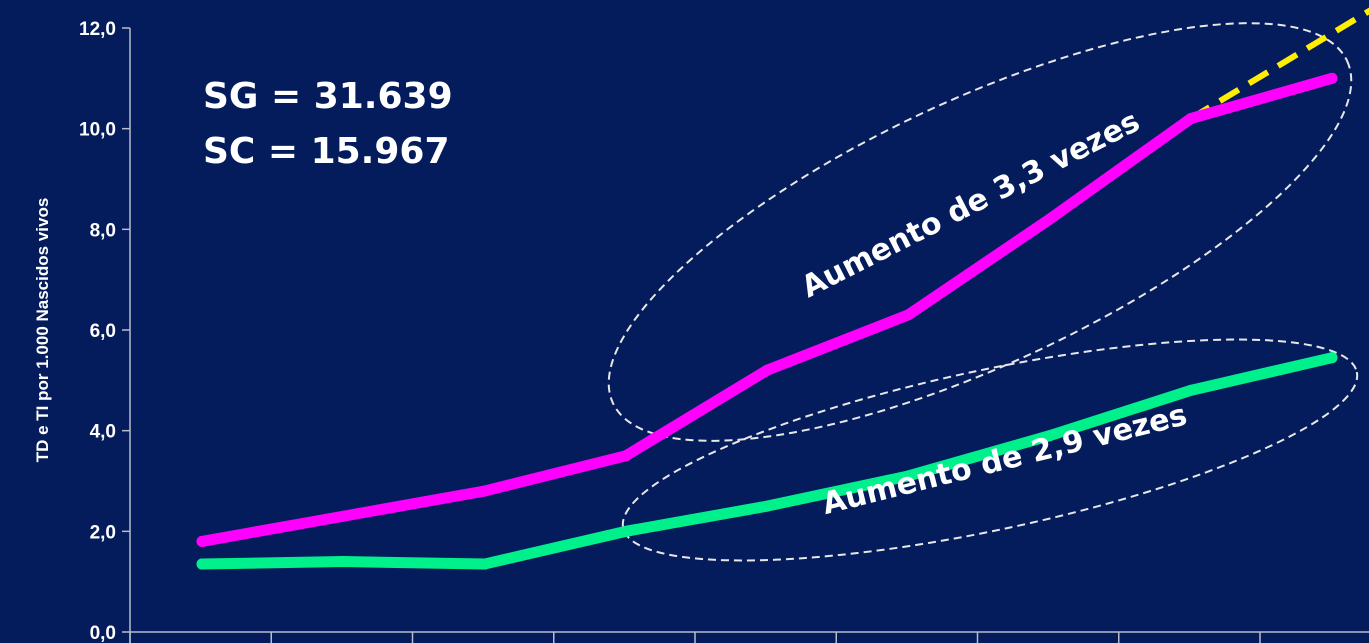  What do you see at coordinates (749, 637) in the screenshot?
I see `x-tick-group` at bounding box center [749, 637].